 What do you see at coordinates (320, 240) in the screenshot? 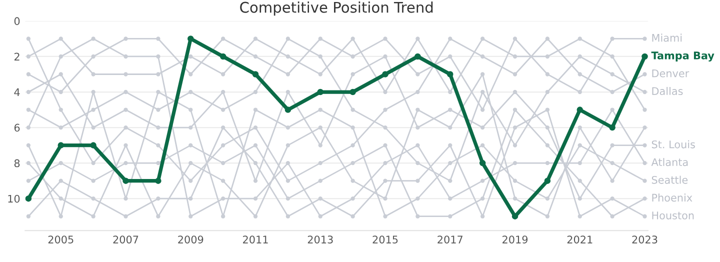
I see `x-tick-label: 2013` at bounding box center [320, 240].